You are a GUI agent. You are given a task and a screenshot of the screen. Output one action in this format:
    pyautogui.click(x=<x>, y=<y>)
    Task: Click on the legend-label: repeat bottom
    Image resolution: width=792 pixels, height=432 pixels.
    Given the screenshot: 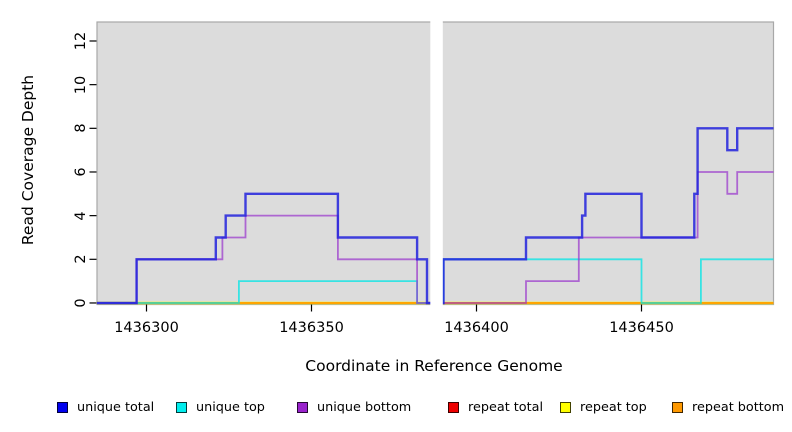 What is the action you would take?
    pyautogui.click(x=738, y=407)
    